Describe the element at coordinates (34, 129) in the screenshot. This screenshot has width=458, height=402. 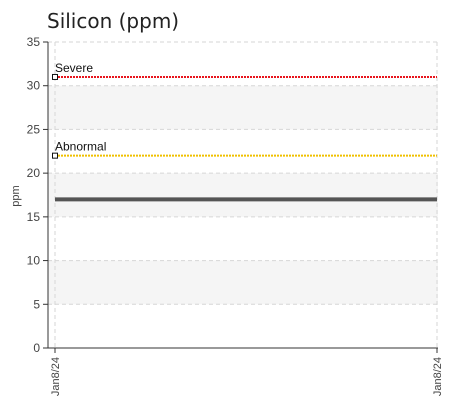
I see `y-tick-label: 25` at that location.